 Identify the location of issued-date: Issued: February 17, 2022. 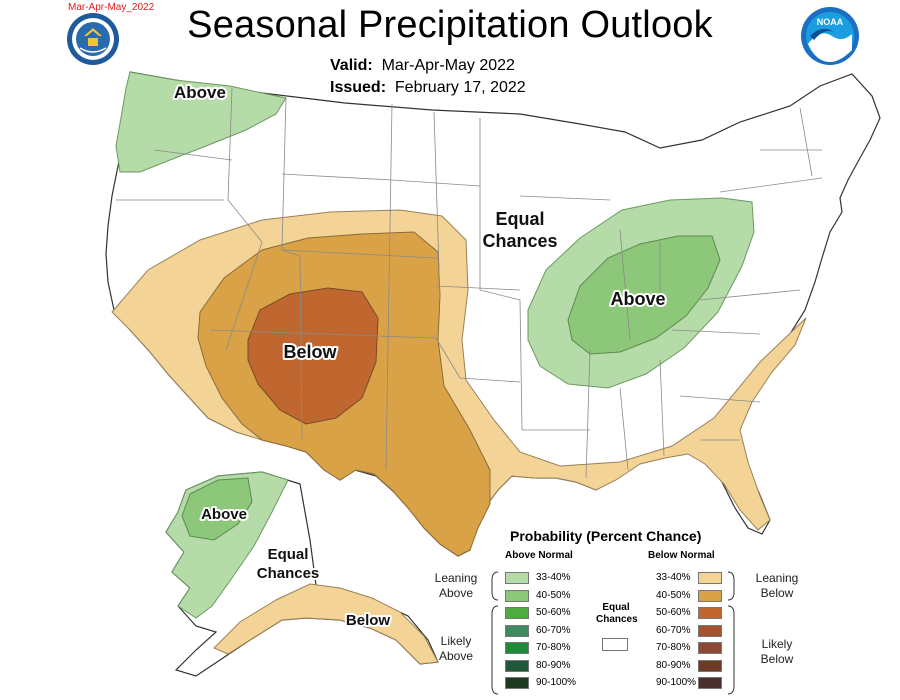
(428, 88).